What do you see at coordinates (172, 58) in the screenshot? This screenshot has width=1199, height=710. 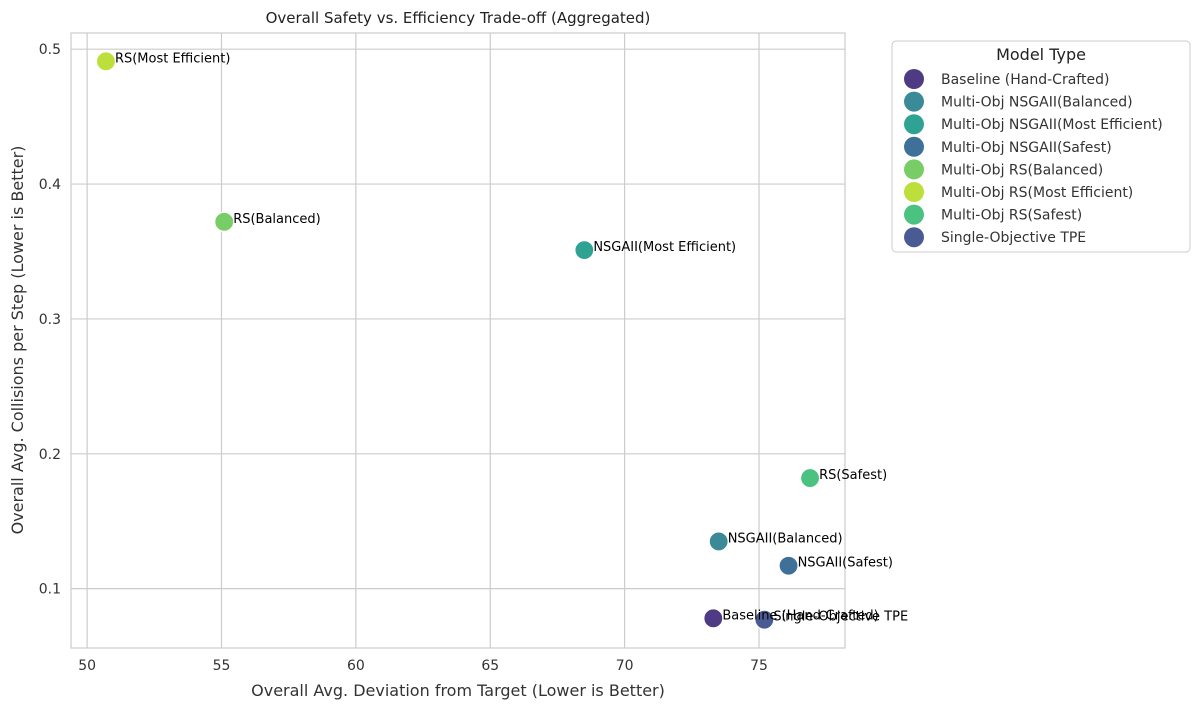 I see `point-label: RS(Most Efficient)` at bounding box center [172, 58].